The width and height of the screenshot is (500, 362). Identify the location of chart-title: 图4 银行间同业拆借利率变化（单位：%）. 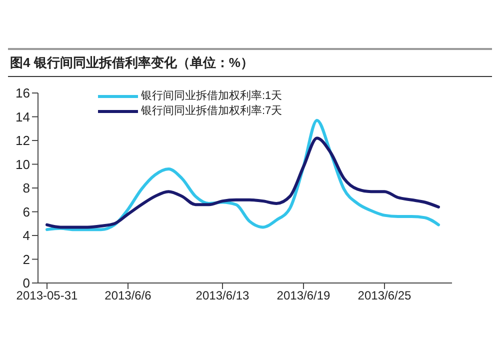
(250, 62).